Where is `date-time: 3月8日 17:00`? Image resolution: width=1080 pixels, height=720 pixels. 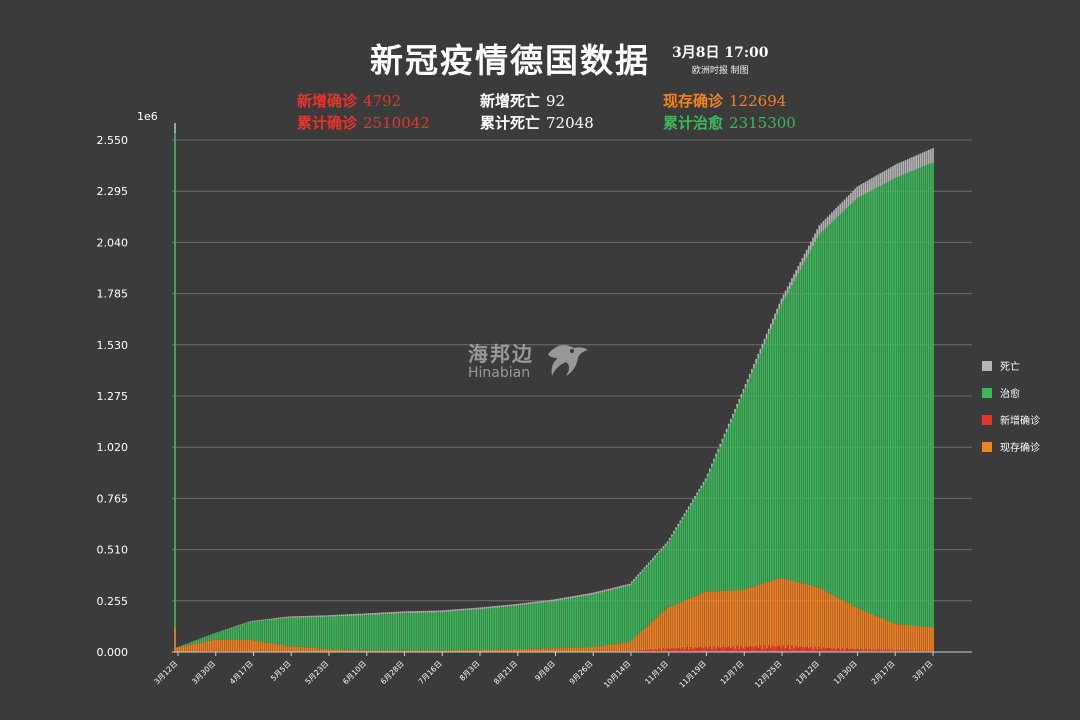 date-time: 3月8日 17:00 is located at coordinates (720, 53).